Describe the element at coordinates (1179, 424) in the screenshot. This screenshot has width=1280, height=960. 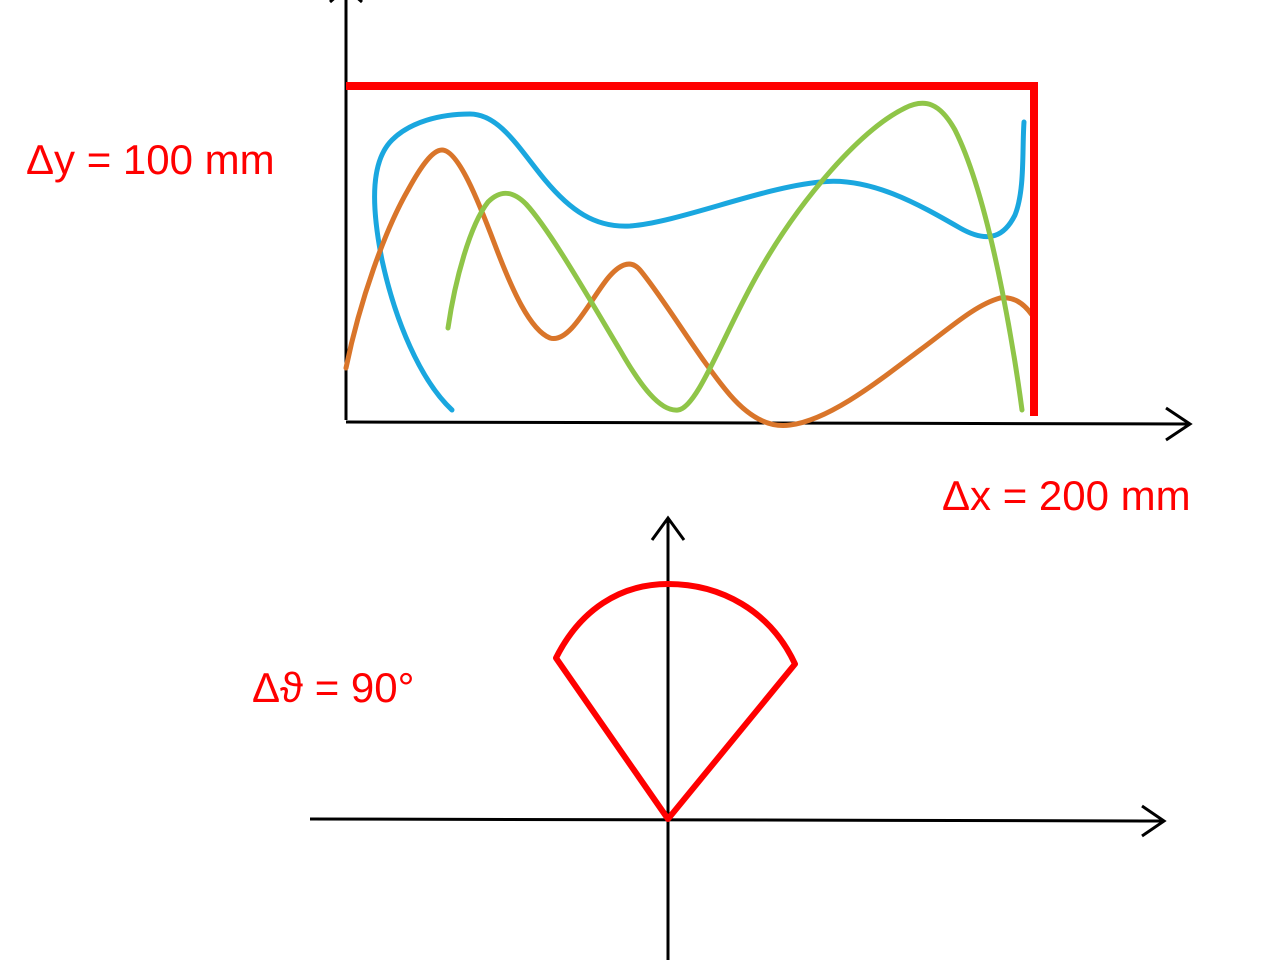
I see `x-axis-arrowhead` at that location.